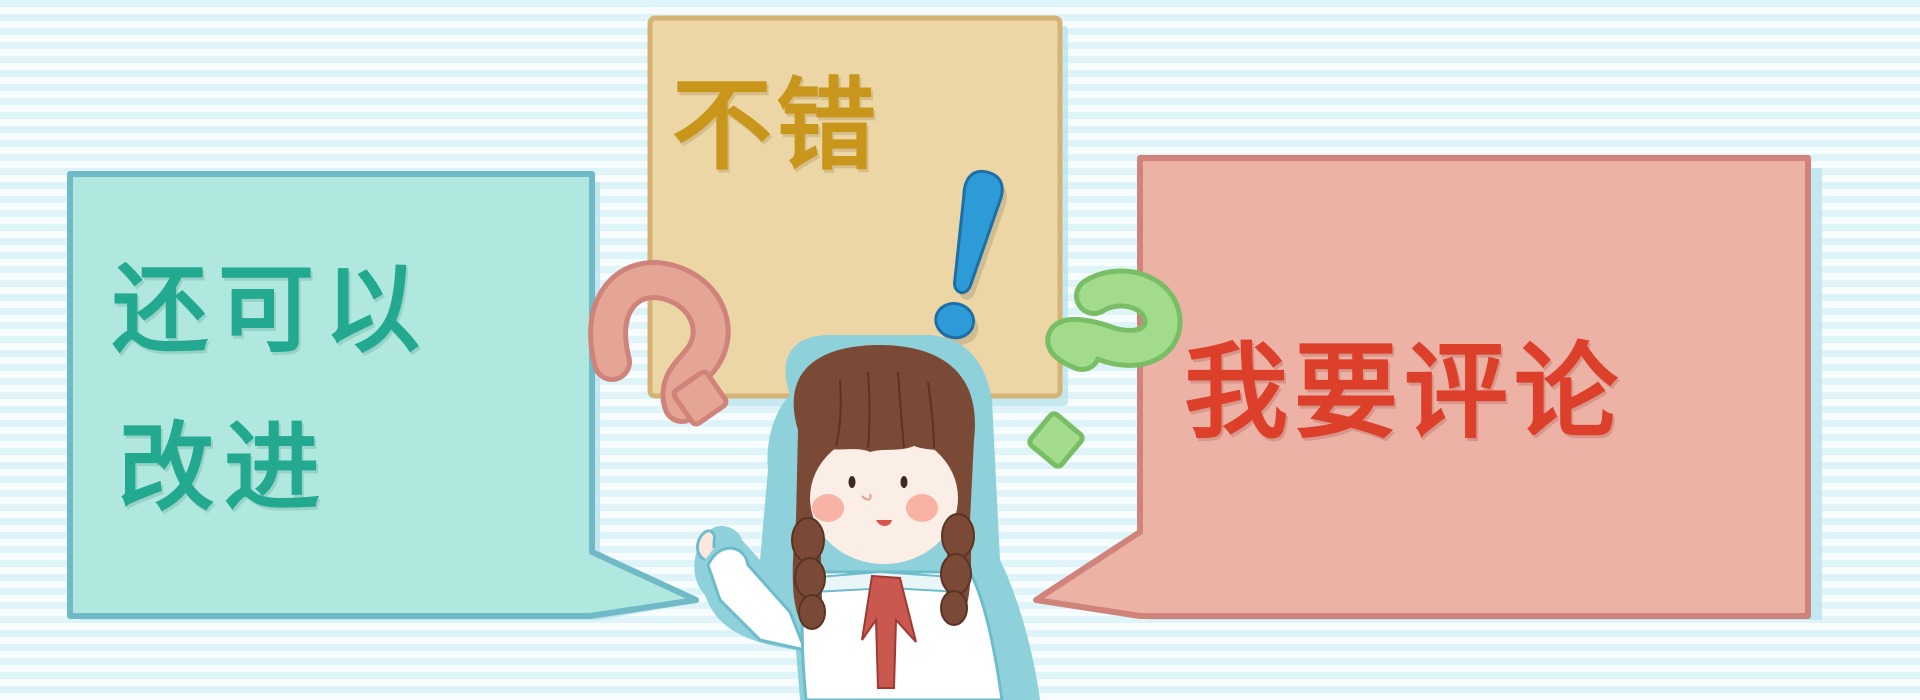 The image size is (1920, 700). I want to click on question-mark-left-icon, so click(659, 343).